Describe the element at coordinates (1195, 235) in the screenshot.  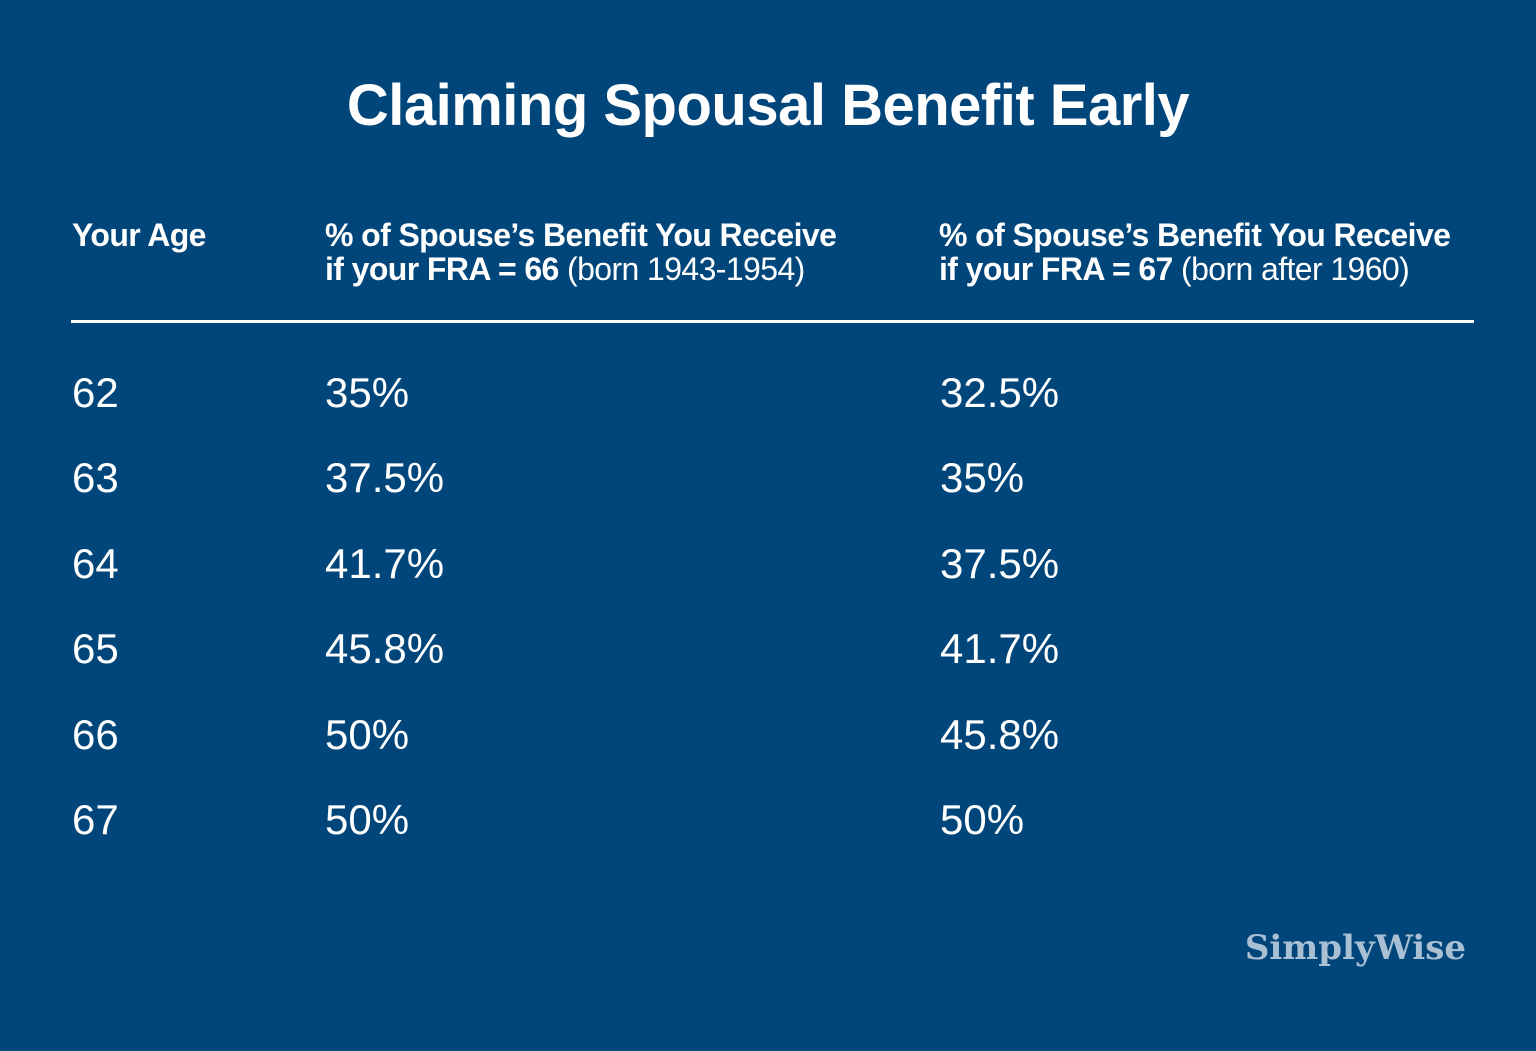
I see `header-fra-67-line1: % of Spouse’s Benefit You Receive` at that location.